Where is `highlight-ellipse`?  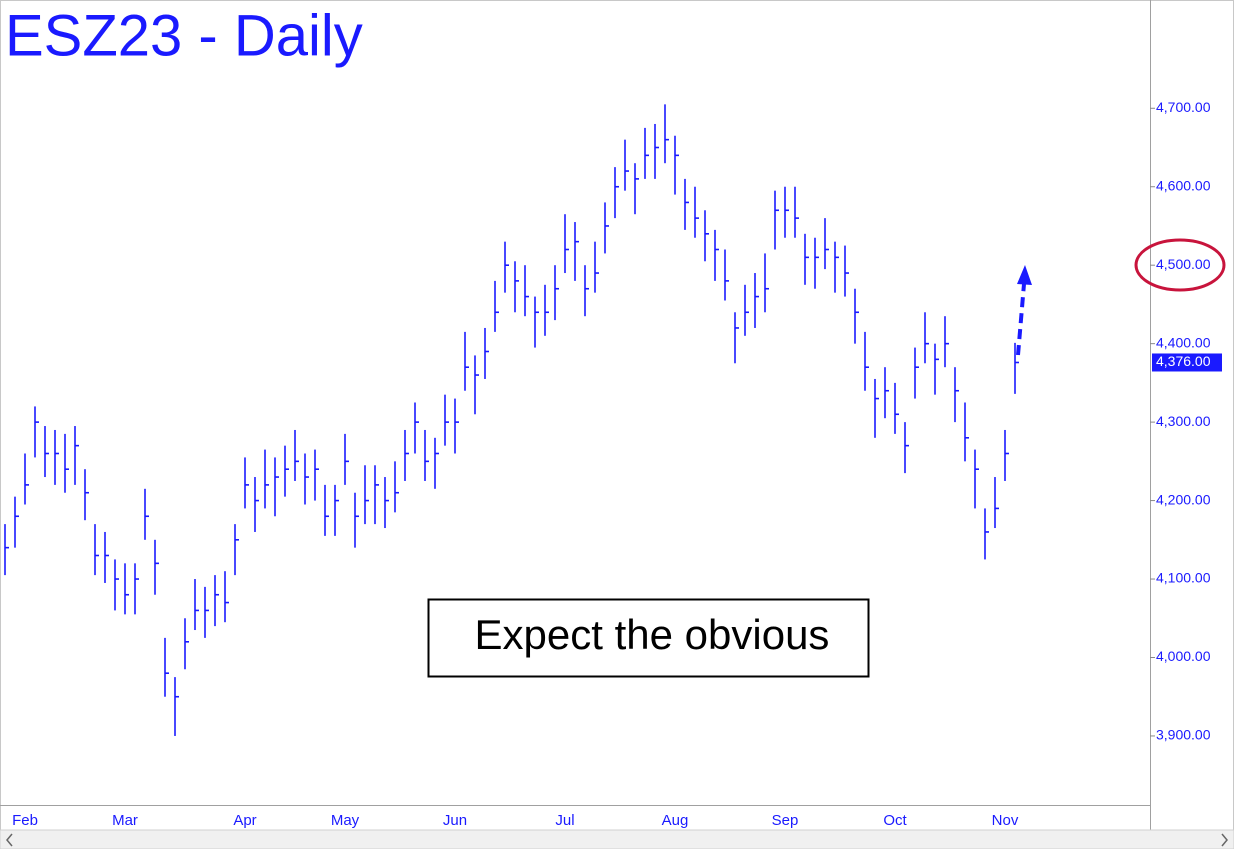 highlight-ellipse is located at coordinates (1180, 265).